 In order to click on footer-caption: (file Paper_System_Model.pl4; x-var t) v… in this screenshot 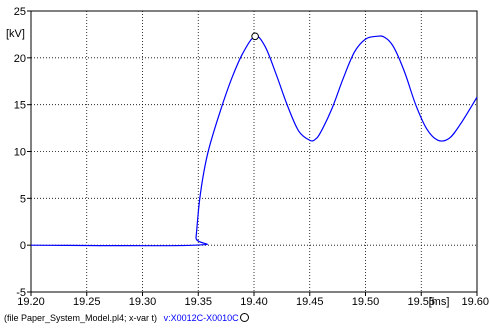, I will do `click(126, 318)`.